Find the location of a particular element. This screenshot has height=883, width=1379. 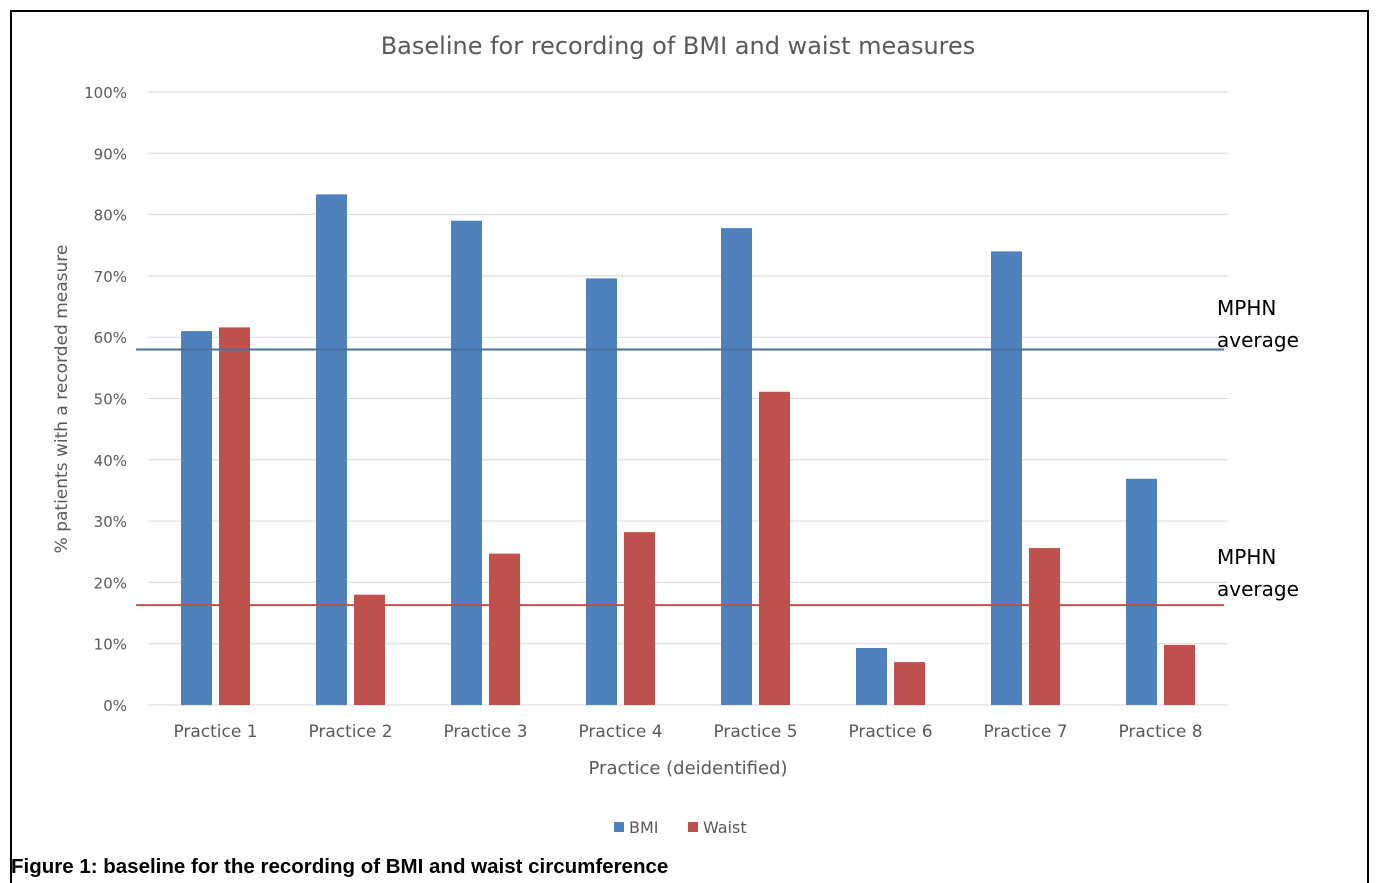

legend-swatch-waist is located at coordinates (693, 827).